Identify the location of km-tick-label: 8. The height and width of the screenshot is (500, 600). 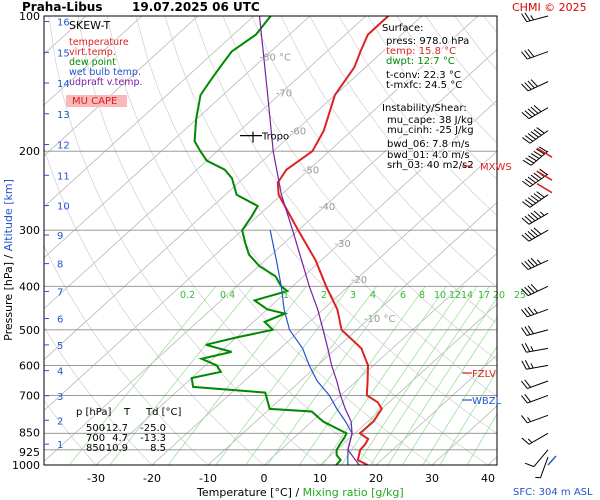
(60, 265).